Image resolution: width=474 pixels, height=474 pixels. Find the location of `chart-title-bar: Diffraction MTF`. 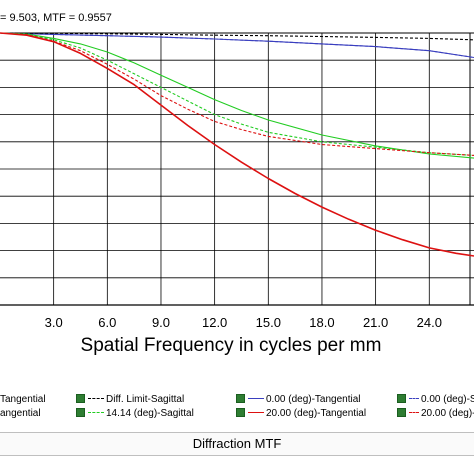

chart-title-bar: Diffraction MTF is located at coordinates (237, 444).